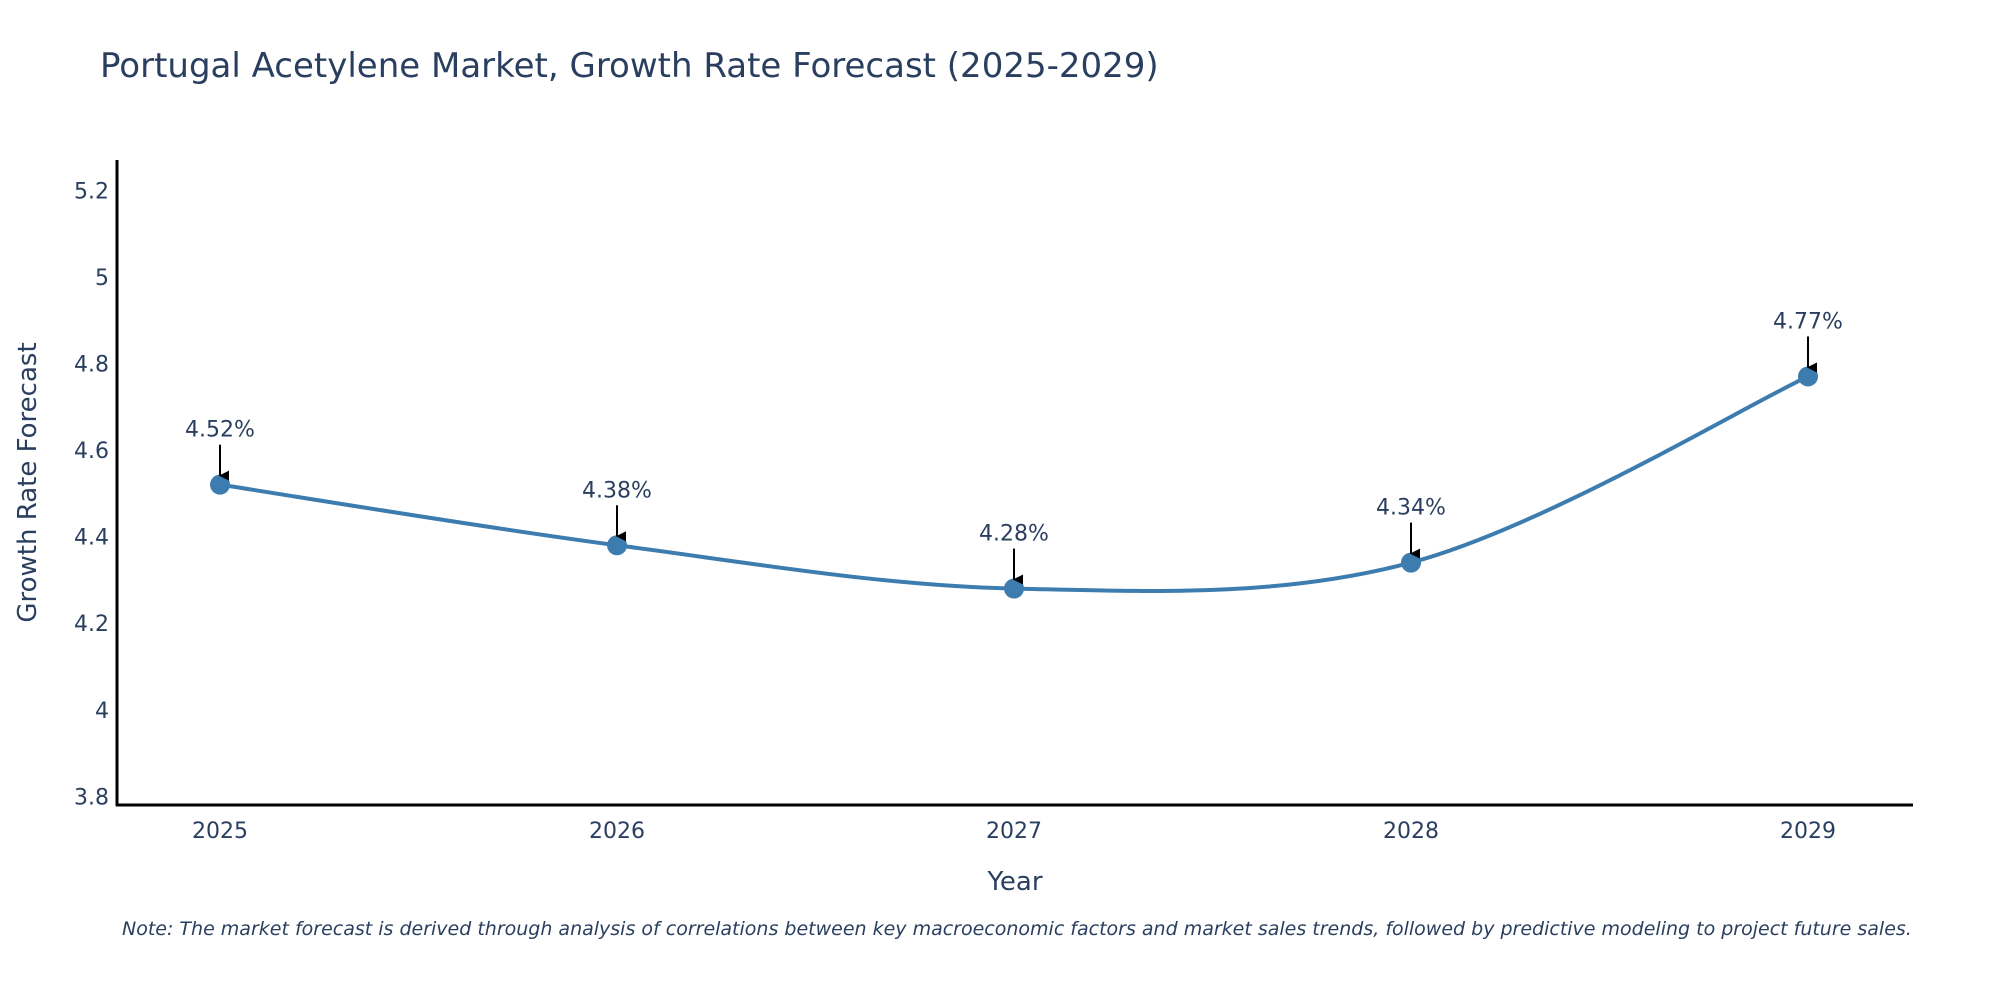  I want to click on x-tick-label: 2029, so click(1808, 831).